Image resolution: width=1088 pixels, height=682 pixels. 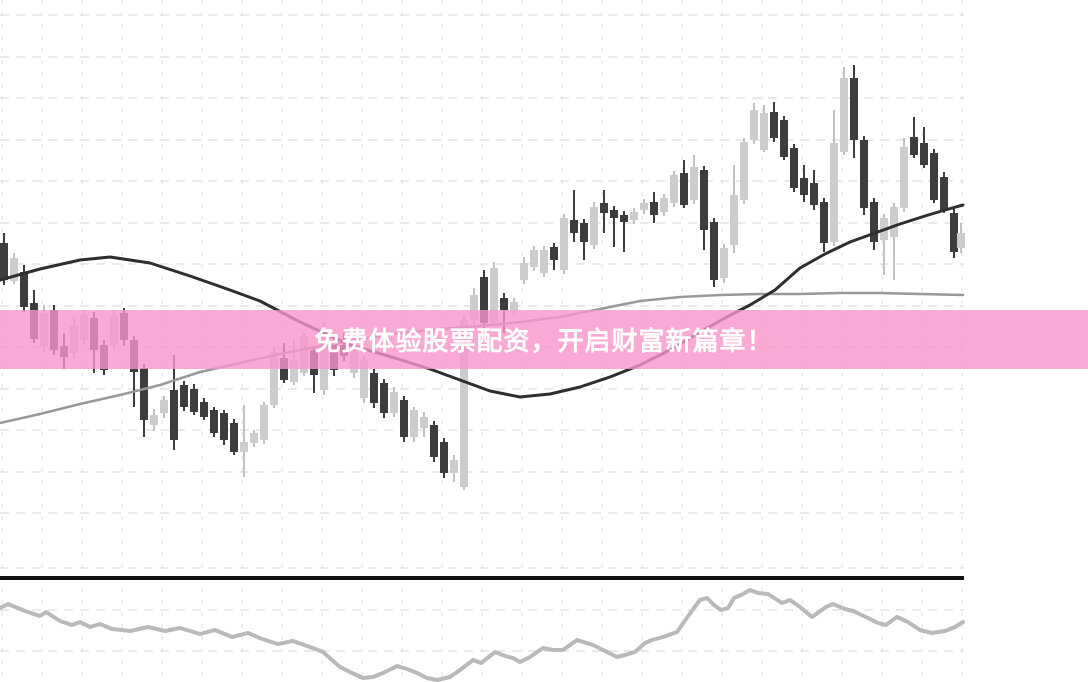 What do you see at coordinates (482, 578) in the screenshot?
I see `pane-separator` at bounding box center [482, 578].